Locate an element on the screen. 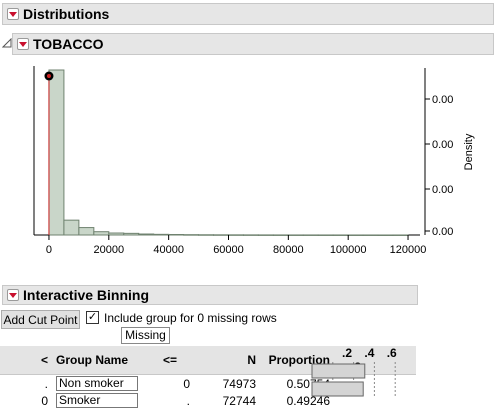 The height and width of the screenshot is (409, 496). proportion-bars is located at coordinates (353, 380).